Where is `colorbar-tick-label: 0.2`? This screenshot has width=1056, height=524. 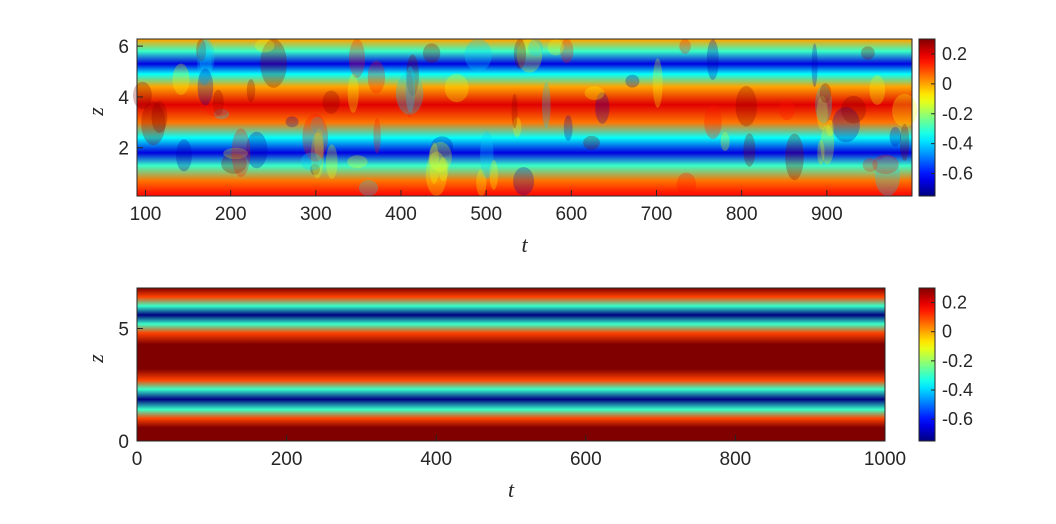
colorbar-tick-label: 0.2 is located at coordinates (954, 54).